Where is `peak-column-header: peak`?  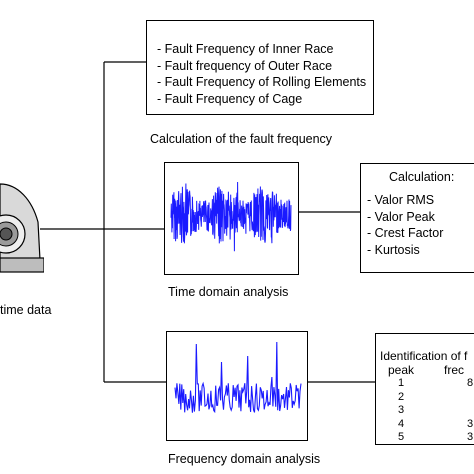
peak-column-header: peak is located at coordinates (401, 370).